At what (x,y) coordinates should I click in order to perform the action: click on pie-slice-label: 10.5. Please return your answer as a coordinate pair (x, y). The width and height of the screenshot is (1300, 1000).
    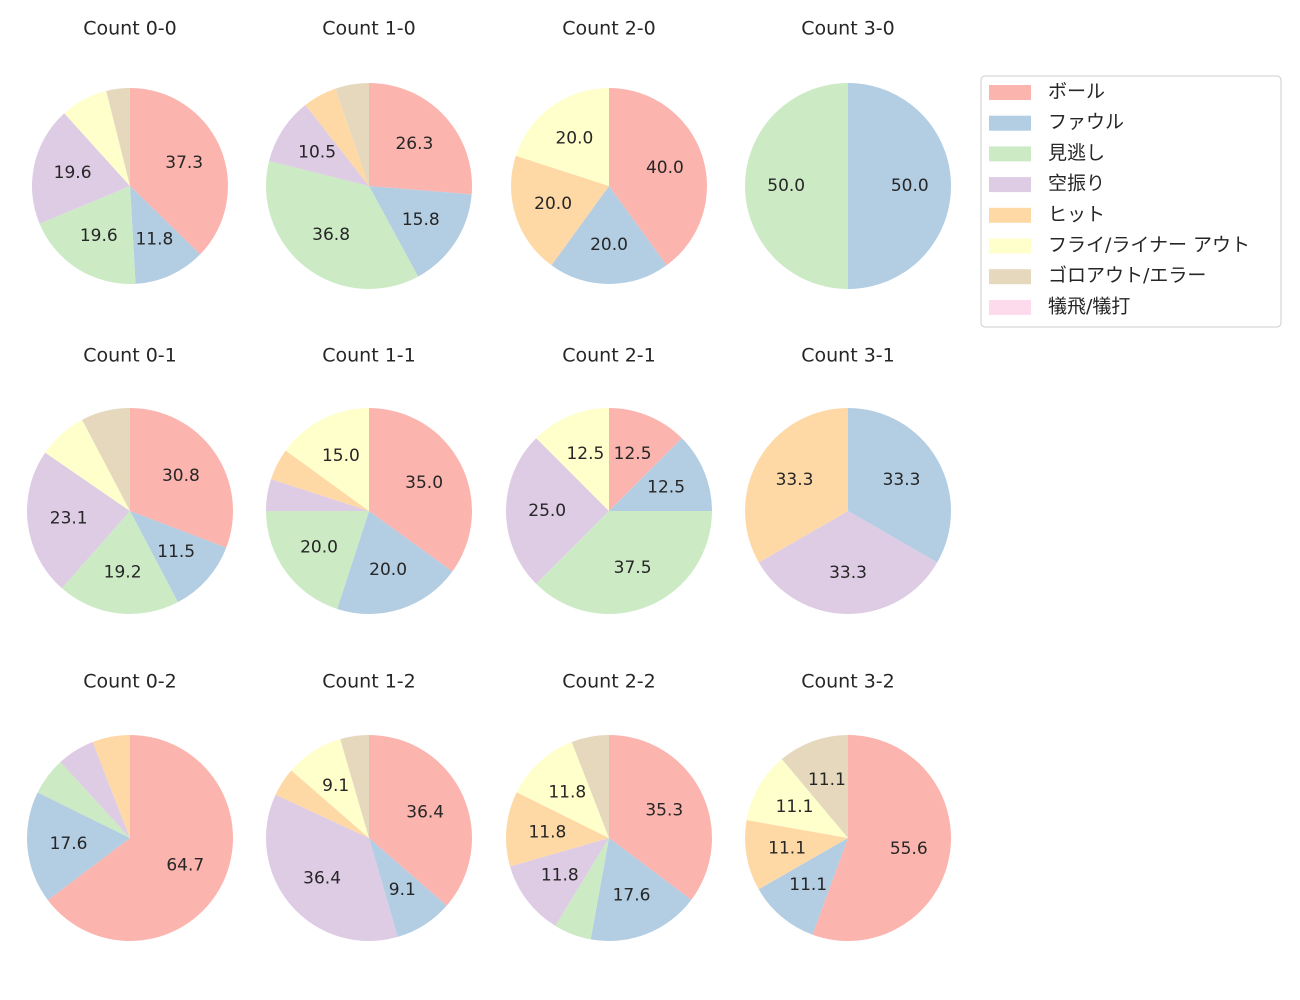
    Looking at the image, I should click on (317, 152).